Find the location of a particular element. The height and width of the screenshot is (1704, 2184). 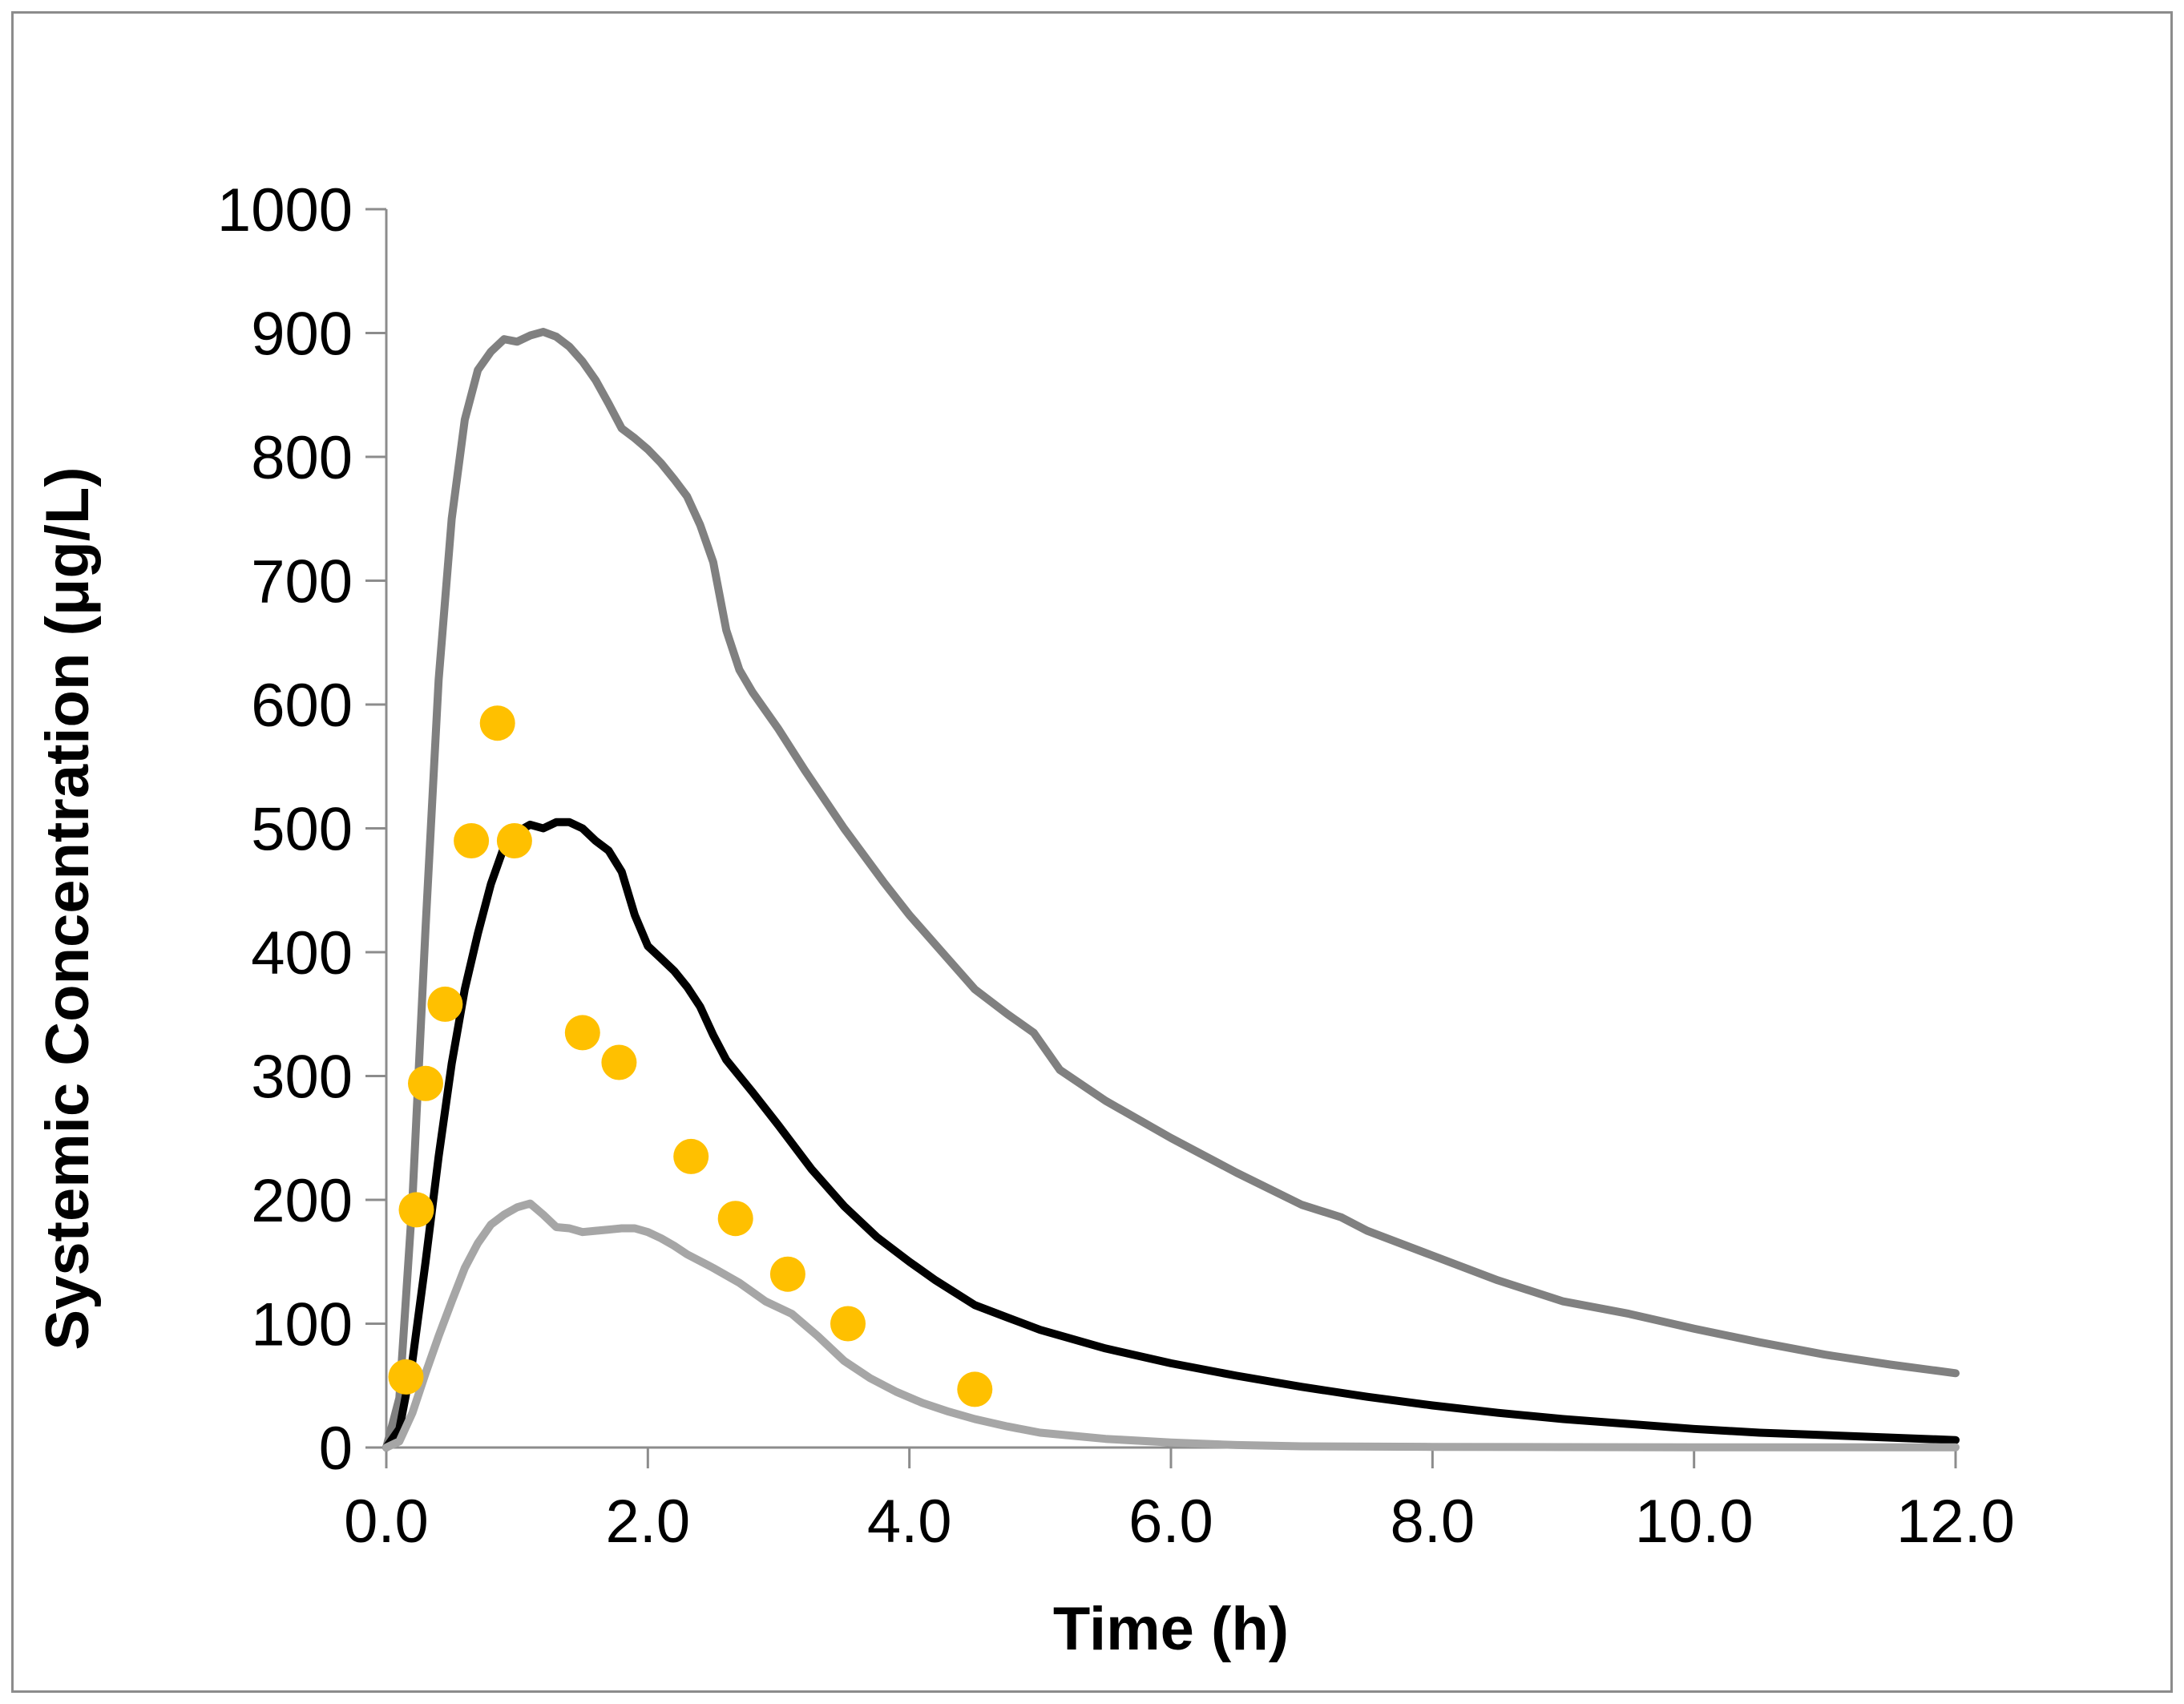

y-tick-label: 700 is located at coordinates (302, 582).